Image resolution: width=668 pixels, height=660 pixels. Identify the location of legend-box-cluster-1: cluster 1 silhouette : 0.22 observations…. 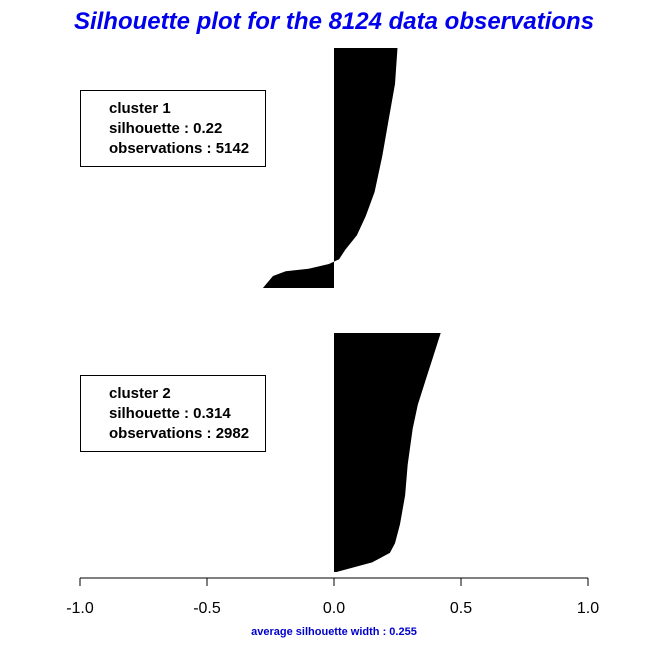
(173, 128).